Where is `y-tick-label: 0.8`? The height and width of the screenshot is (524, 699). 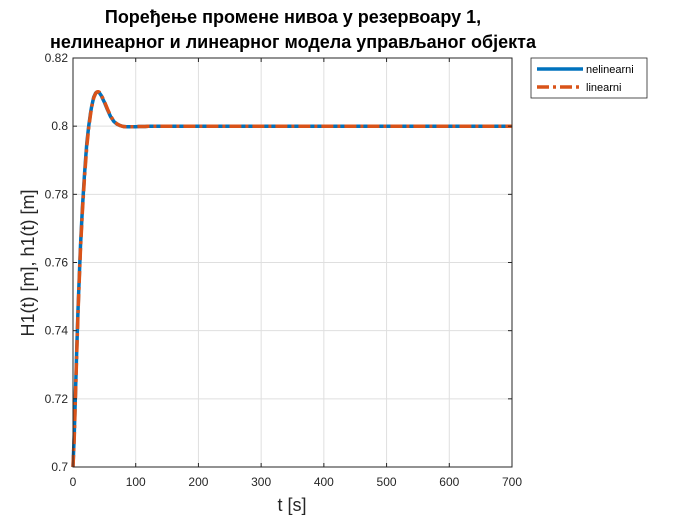 y-tick-label: 0.8 is located at coordinates (59, 126).